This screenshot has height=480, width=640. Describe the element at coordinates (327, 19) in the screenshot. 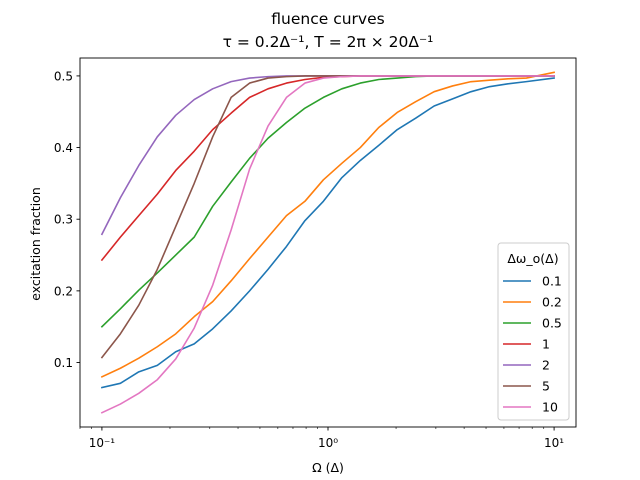

I see `chart-title: fluence curves` at that location.